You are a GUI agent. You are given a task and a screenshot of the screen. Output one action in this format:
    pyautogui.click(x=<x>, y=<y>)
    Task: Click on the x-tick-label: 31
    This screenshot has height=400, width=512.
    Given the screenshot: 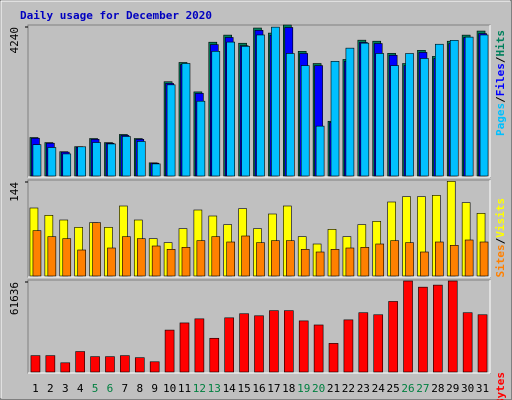 What is the action you would take?
    pyautogui.click(x=482, y=388)
    